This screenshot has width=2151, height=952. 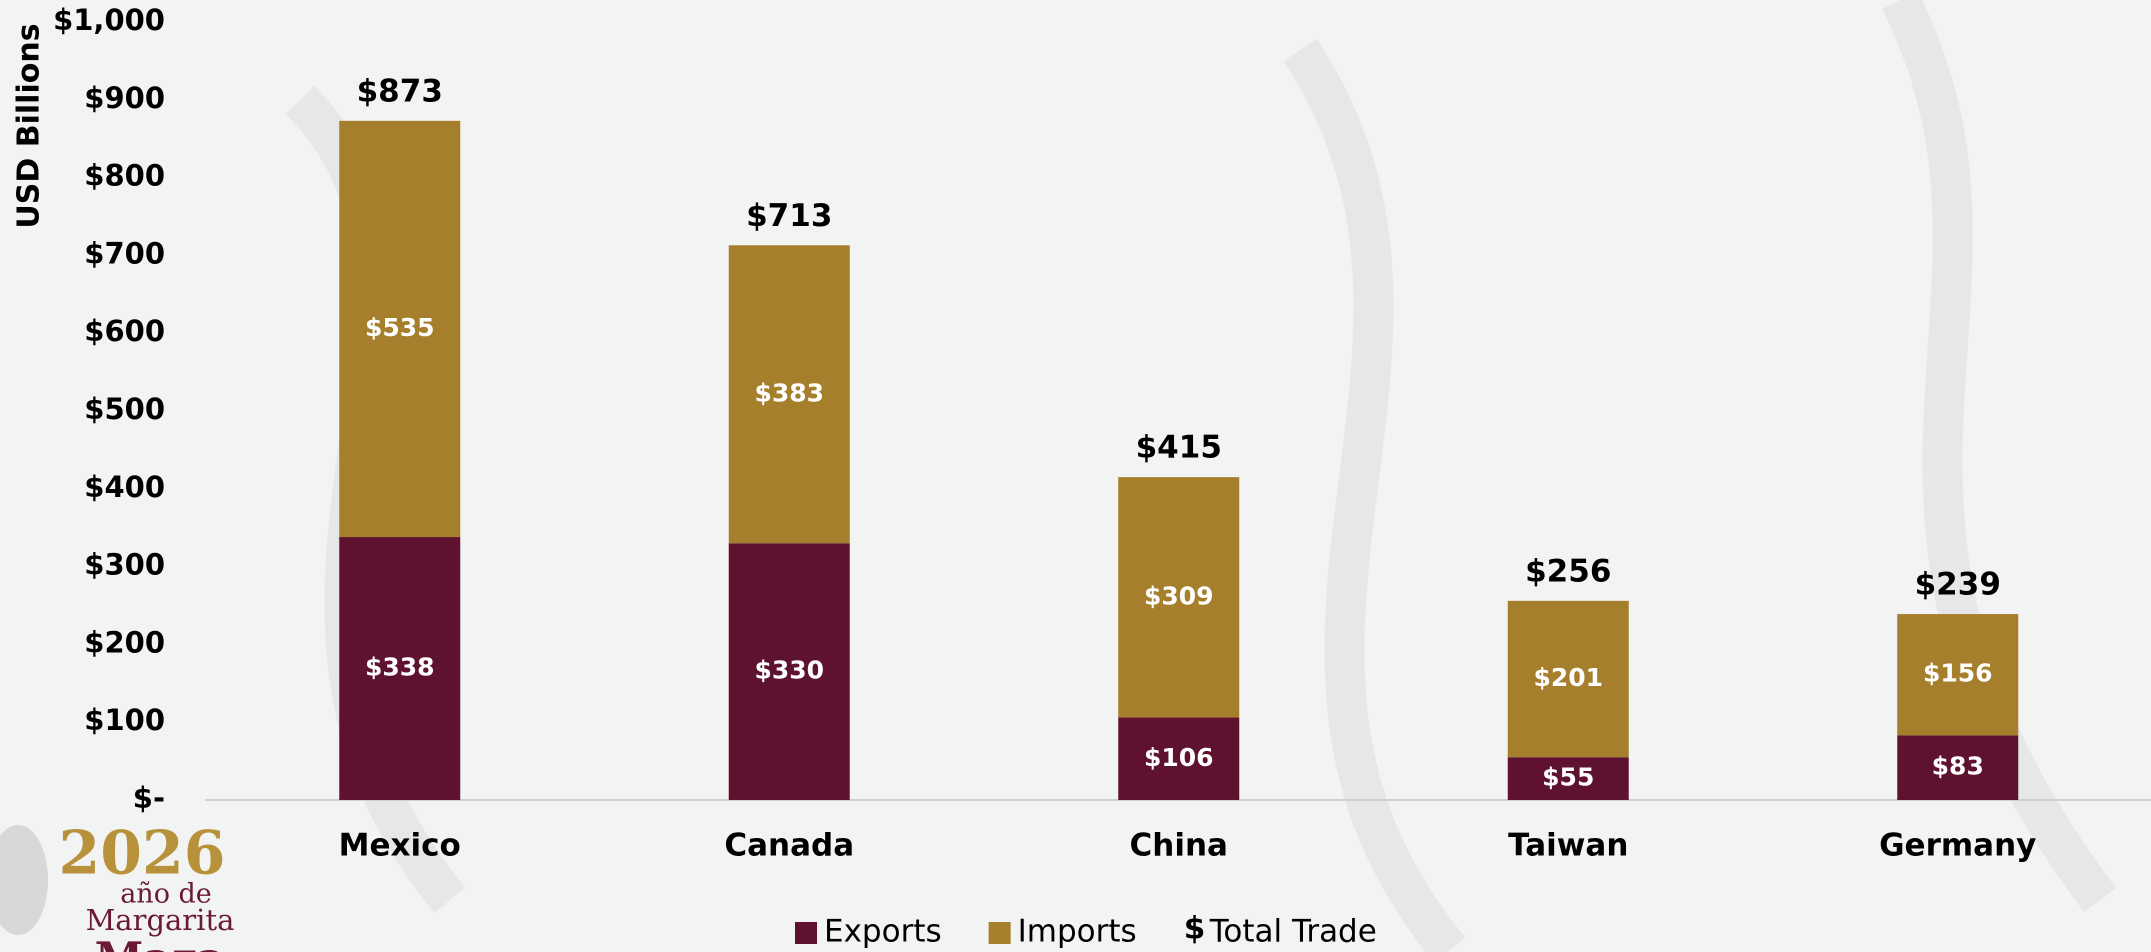 I want to click on y-tick-label: $500, so click(x=124, y=409).